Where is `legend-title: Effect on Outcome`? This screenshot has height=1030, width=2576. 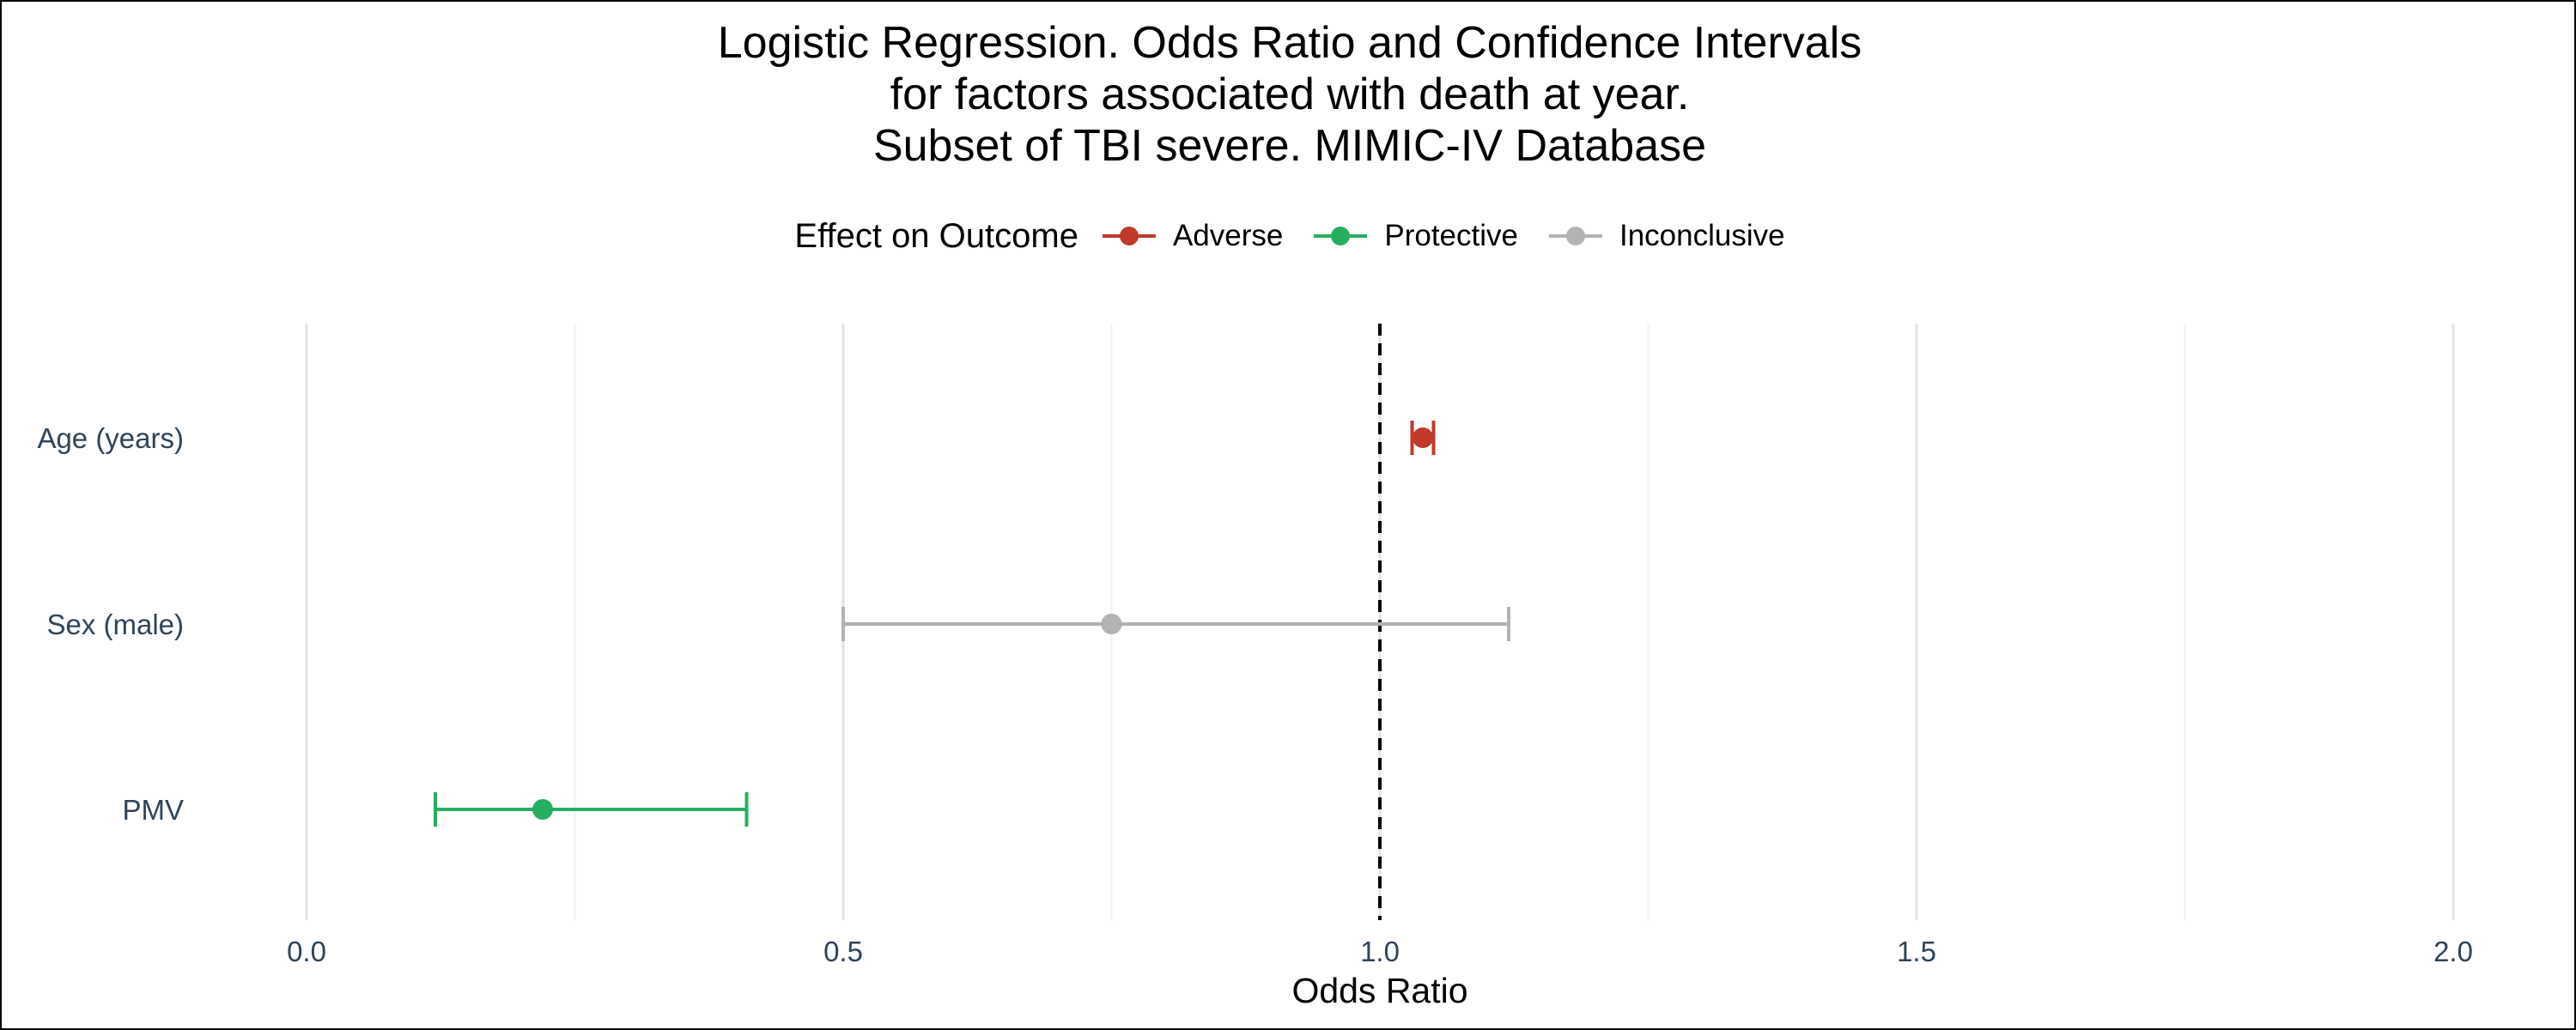
legend-title: Effect on Outcome is located at coordinates (936, 235).